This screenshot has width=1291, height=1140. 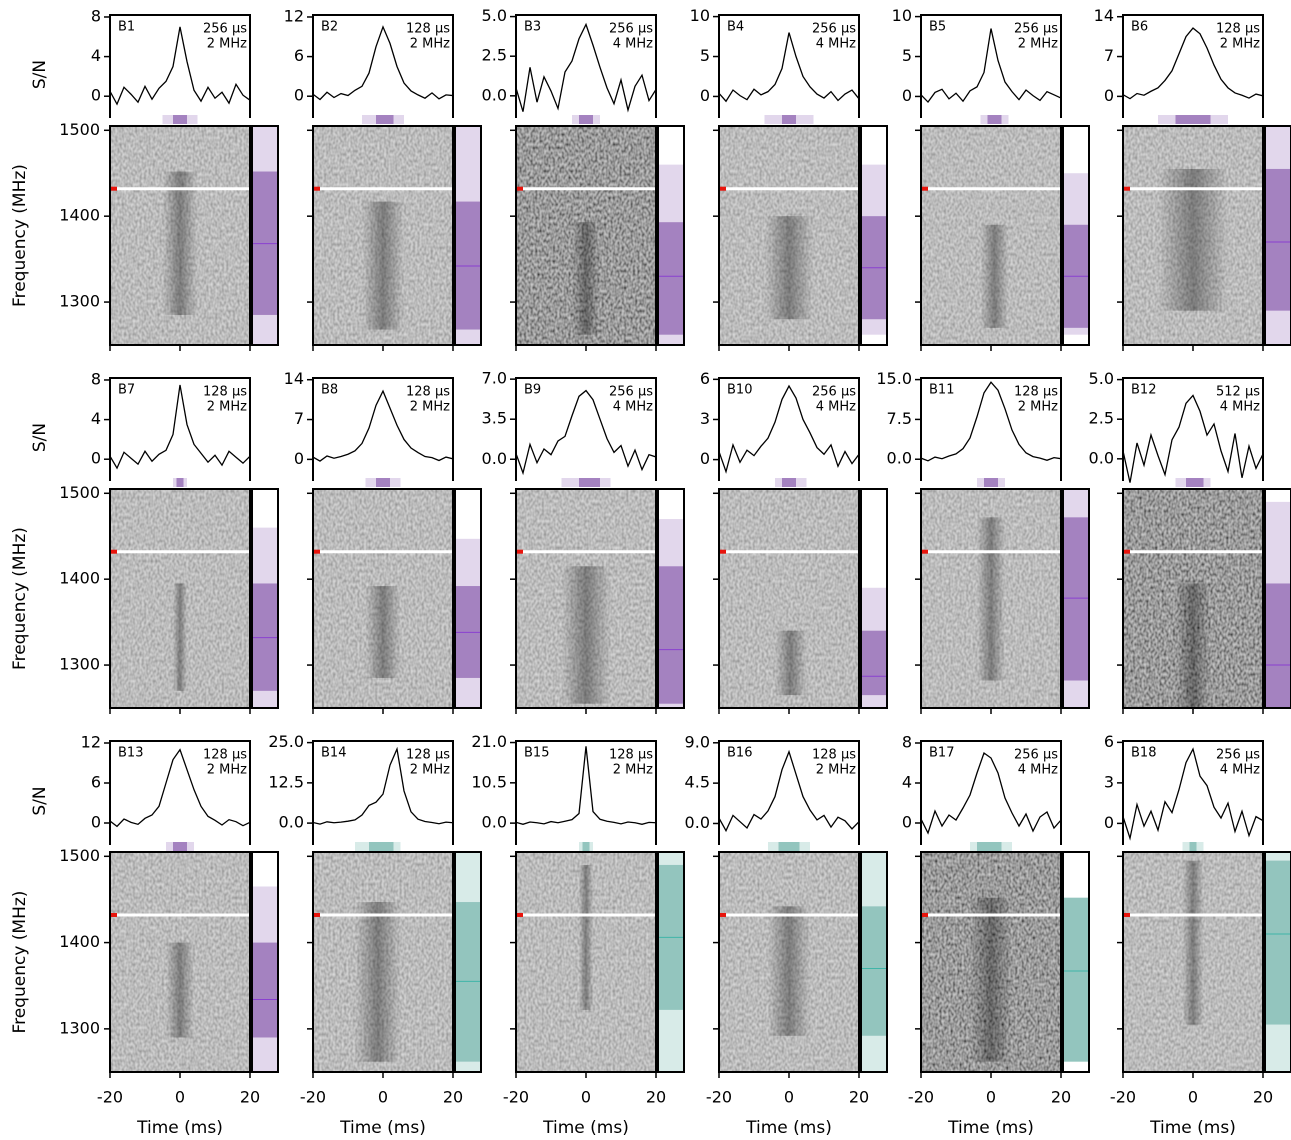 What do you see at coordinates (1143, 753) in the screenshot?
I see `burst-label: B18` at bounding box center [1143, 753].